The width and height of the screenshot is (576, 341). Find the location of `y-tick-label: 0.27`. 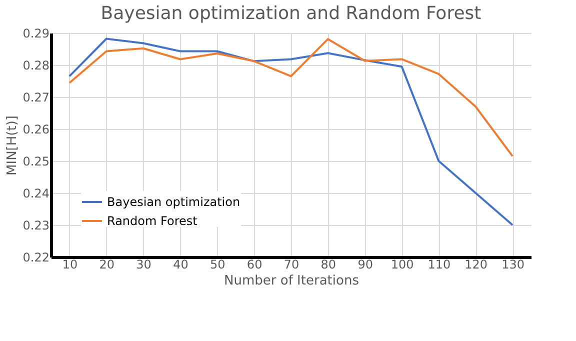

y-tick-label: 0.27 is located at coordinates (36, 97).